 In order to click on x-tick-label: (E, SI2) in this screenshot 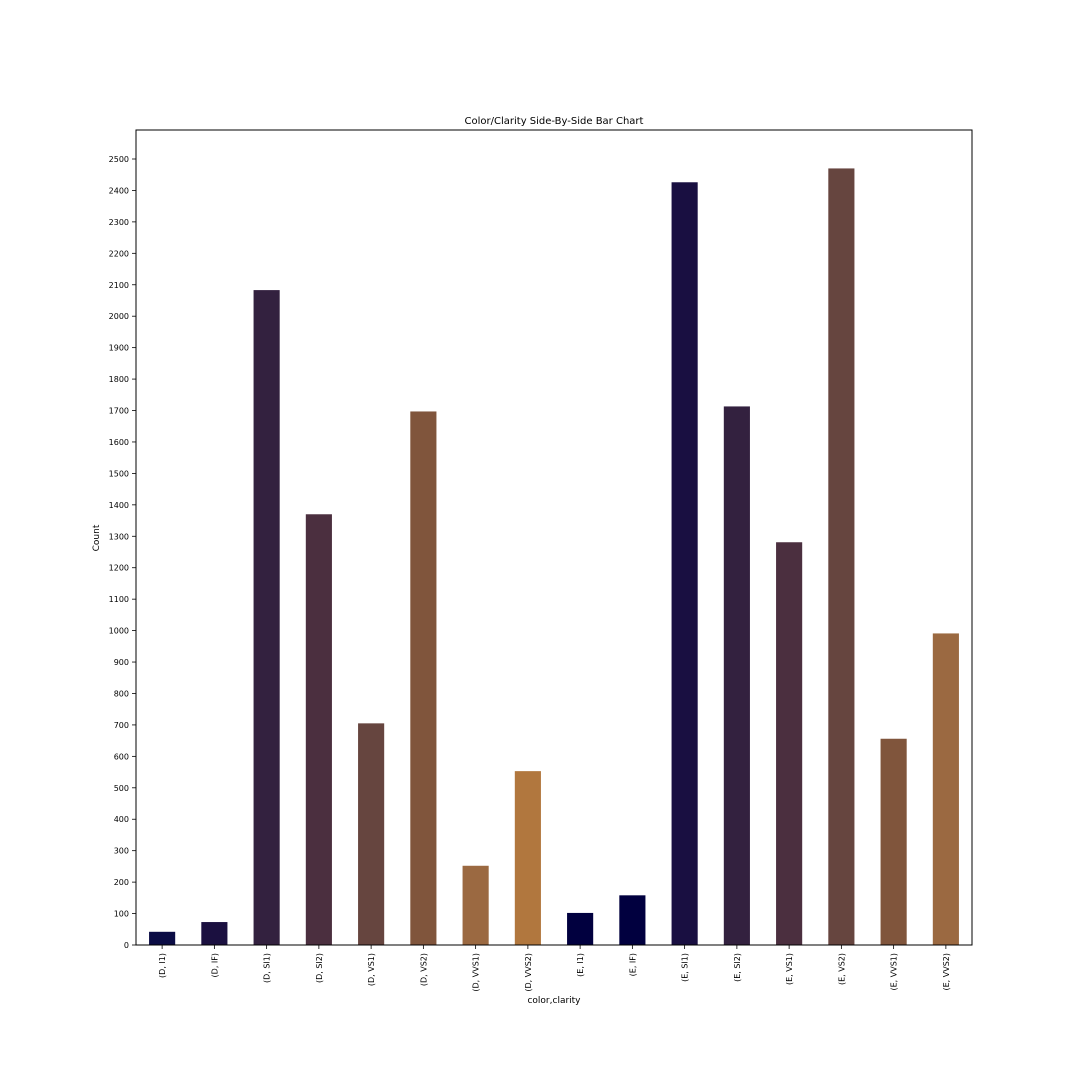, I will do `click(737, 967)`.